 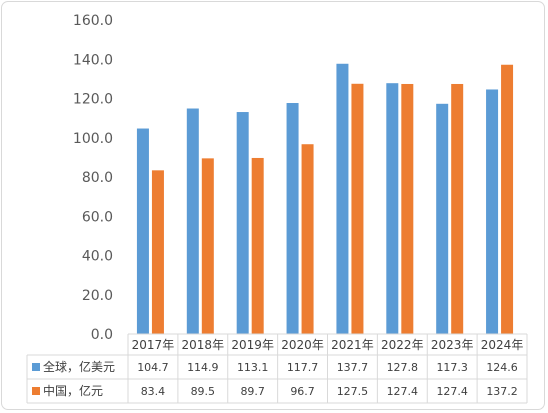 What do you see at coordinates (203, 345) in the screenshot?
I see `category-label: 2018年` at bounding box center [203, 345].